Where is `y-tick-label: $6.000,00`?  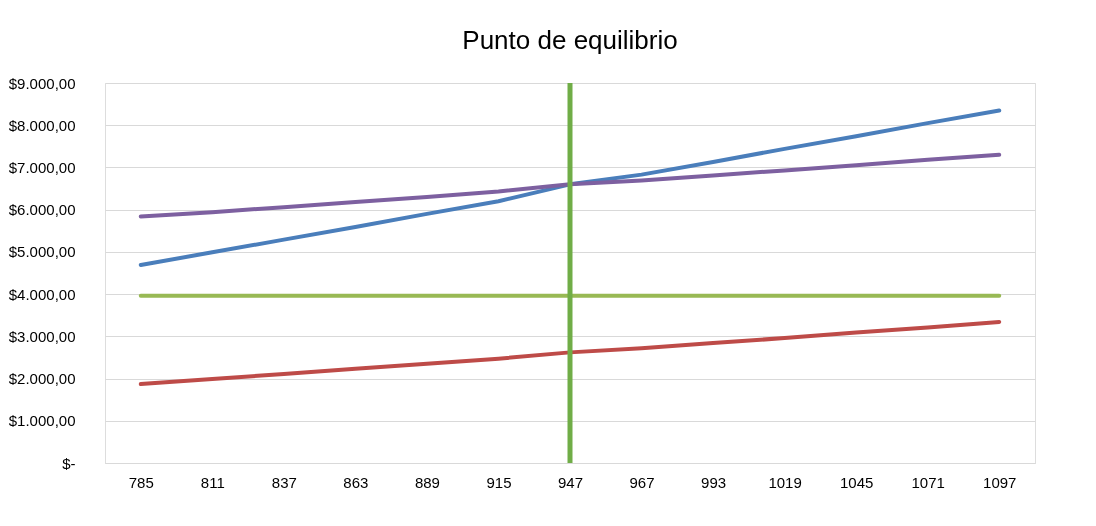
y-tick-label: $6.000,00 is located at coordinates (42, 210).